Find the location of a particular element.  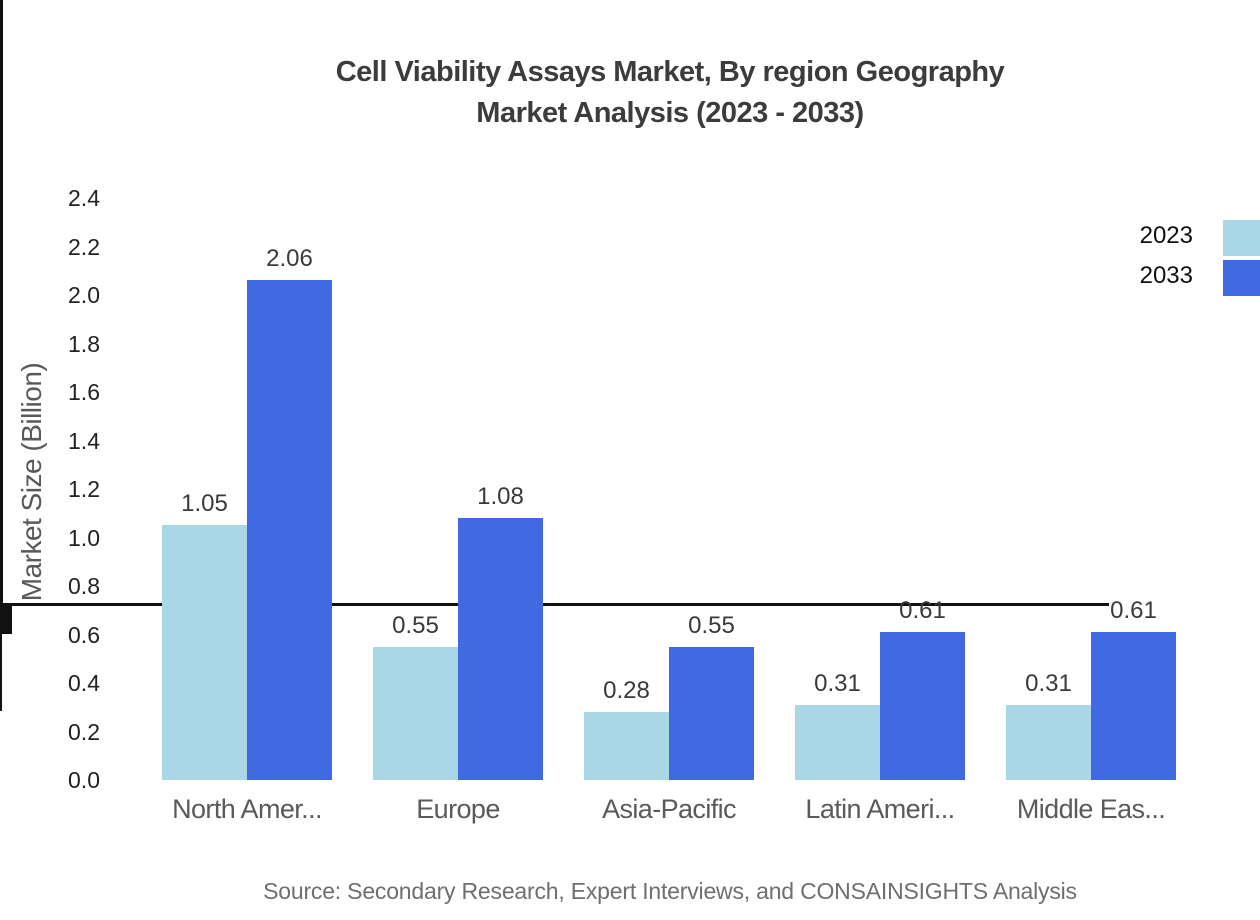

y-axis-line is located at coordinates (1, 301).